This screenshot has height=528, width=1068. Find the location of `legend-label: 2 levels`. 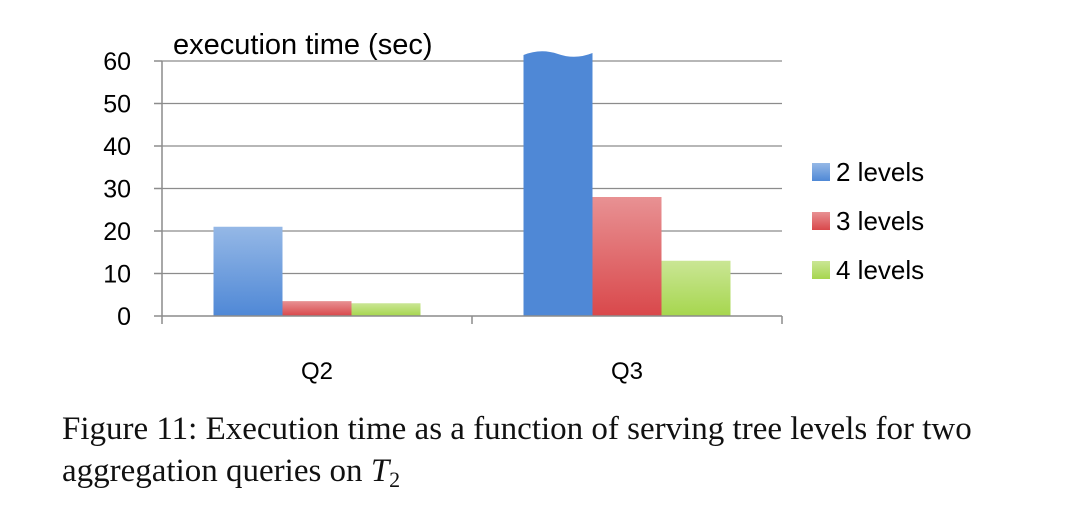

legend-label: 2 levels is located at coordinates (880, 172).